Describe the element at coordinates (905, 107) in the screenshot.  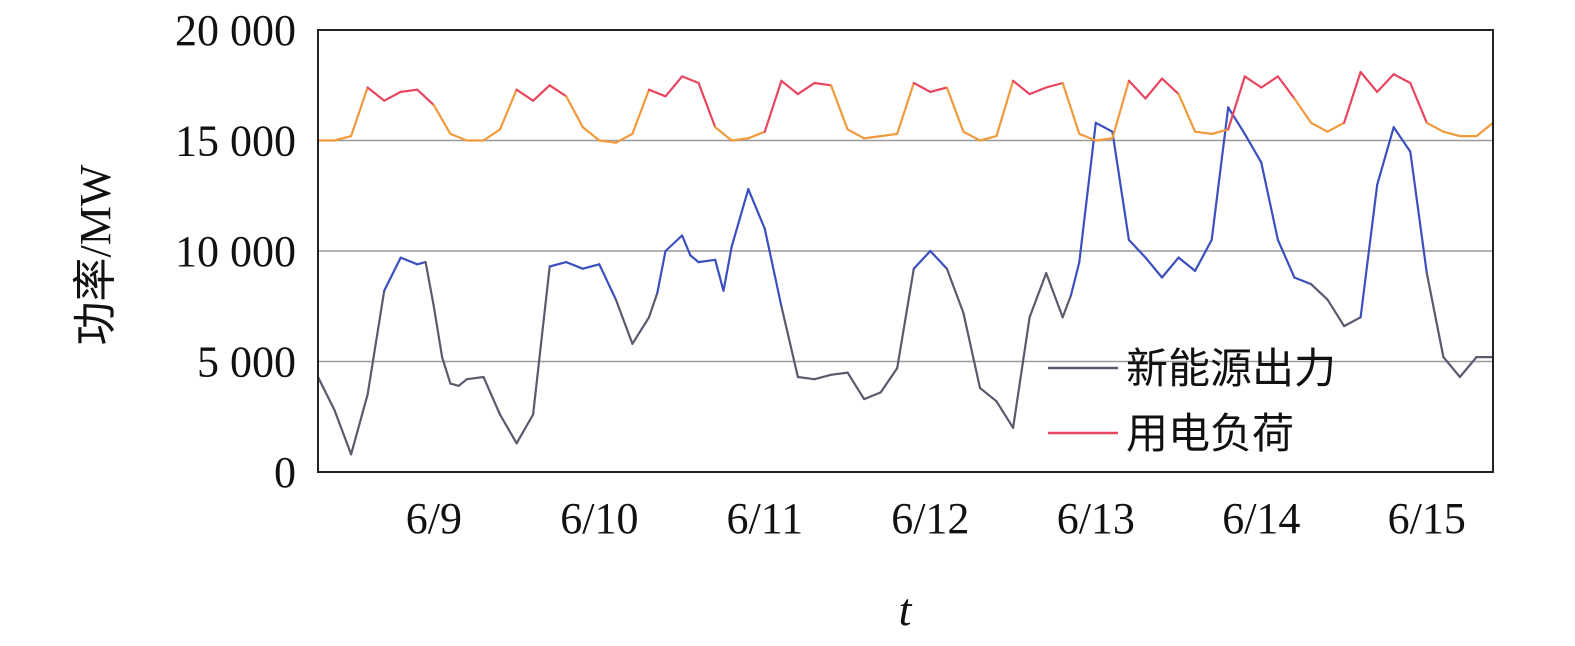
I see `series-electric-load` at that location.